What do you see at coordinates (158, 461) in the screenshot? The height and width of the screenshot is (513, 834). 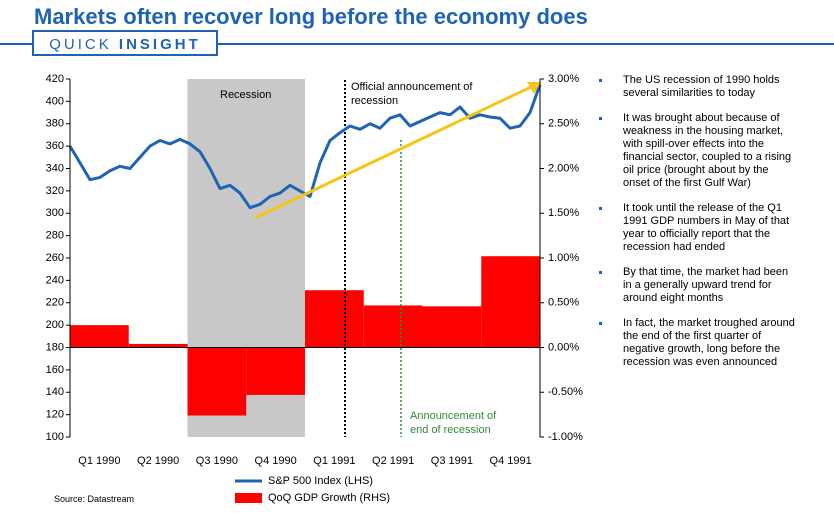 I see `x-tick-label: Q2 1990` at bounding box center [158, 461].